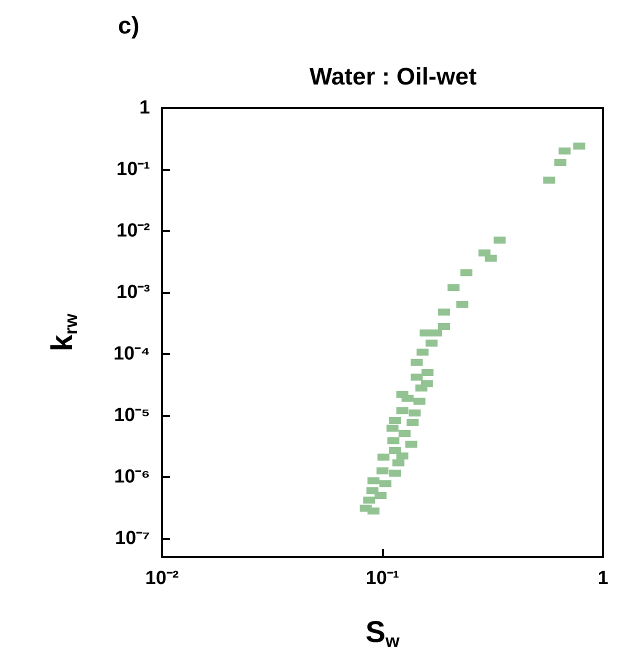  What do you see at coordinates (63, 332) in the screenshot?
I see `y-axis-title: krw` at bounding box center [63, 332].